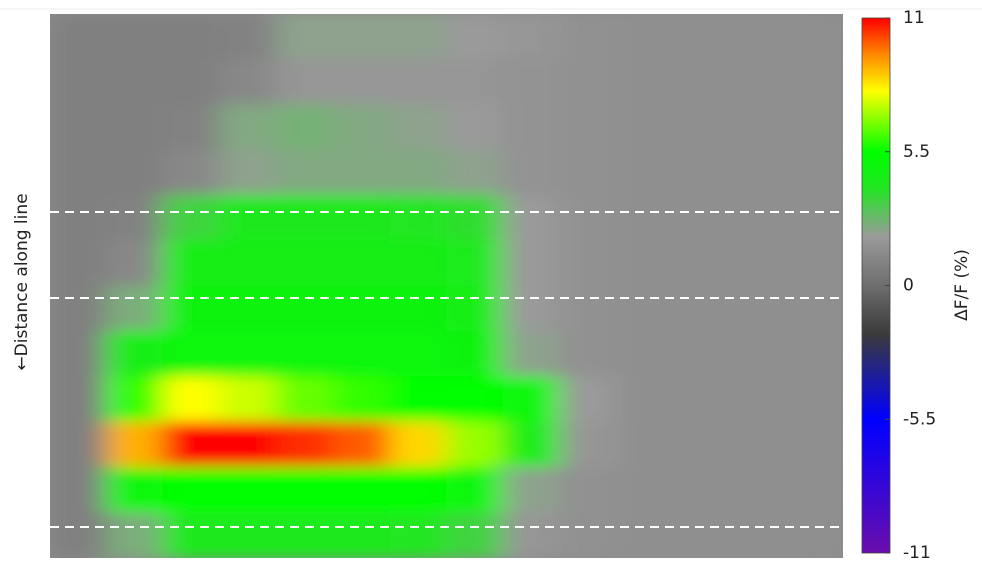 This screenshot has width=982, height=564. What do you see at coordinates (22, 281) in the screenshot?
I see `y-axis-label: ←Distance along line` at bounding box center [22, 281].